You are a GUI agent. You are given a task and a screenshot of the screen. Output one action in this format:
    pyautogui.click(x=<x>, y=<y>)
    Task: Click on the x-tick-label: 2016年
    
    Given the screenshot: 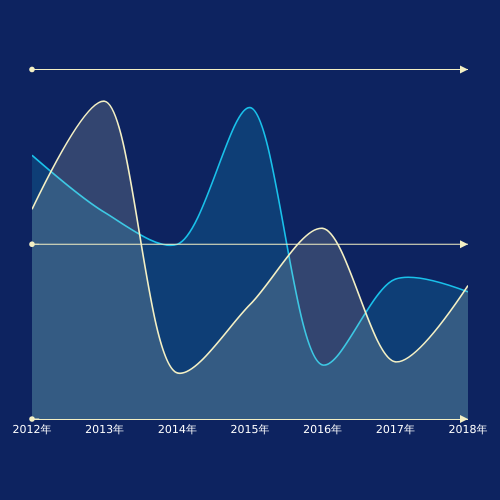 What is the action you would take?
    pyautogui.click(x=322, y=429)
    